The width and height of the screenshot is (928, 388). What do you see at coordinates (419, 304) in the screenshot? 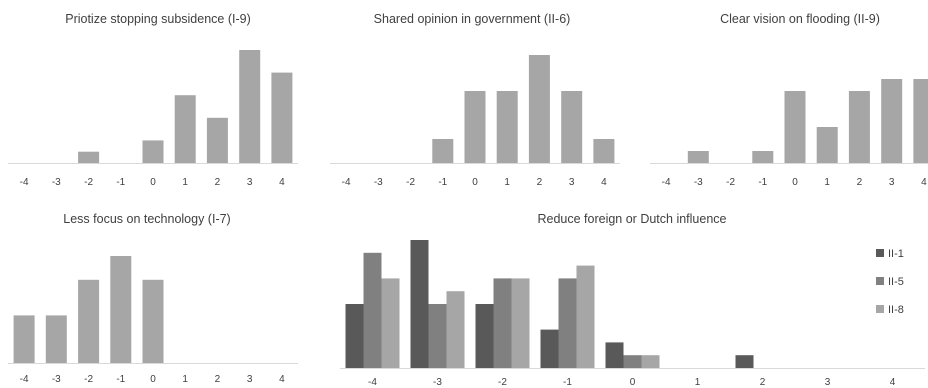
I see `bar-II-1--3` at bounding box center [419, 304].